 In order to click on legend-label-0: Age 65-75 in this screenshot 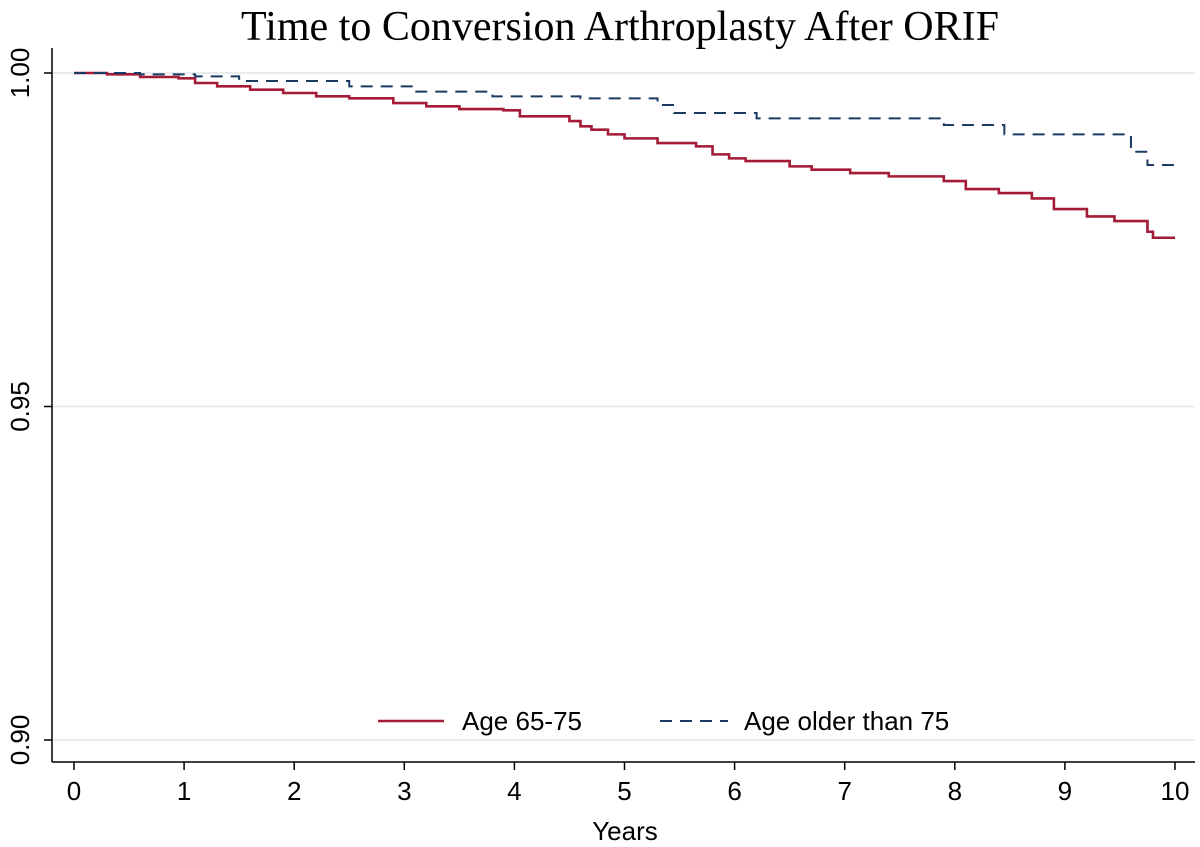, I will do `click(522, 721)`.